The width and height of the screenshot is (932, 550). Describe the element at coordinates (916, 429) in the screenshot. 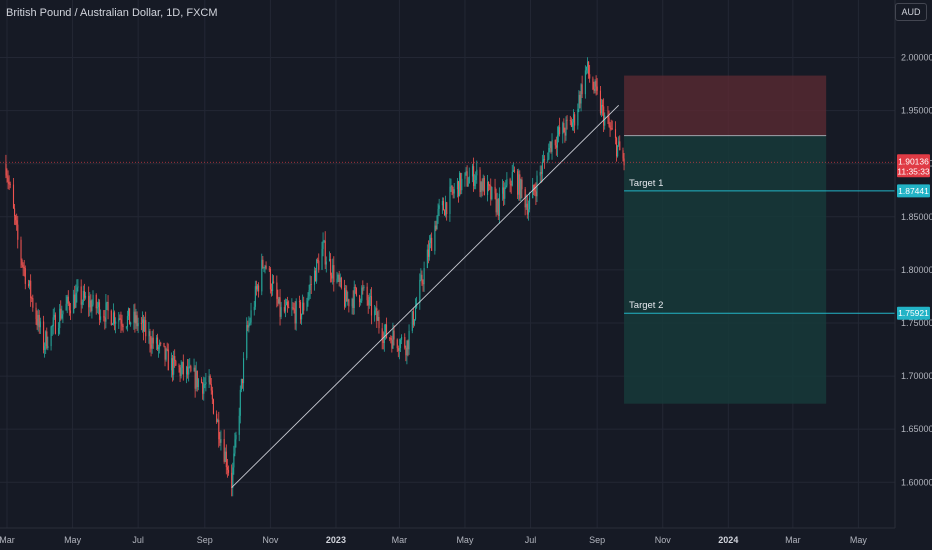

I see `y-tick-label: 1.65000` at that location.